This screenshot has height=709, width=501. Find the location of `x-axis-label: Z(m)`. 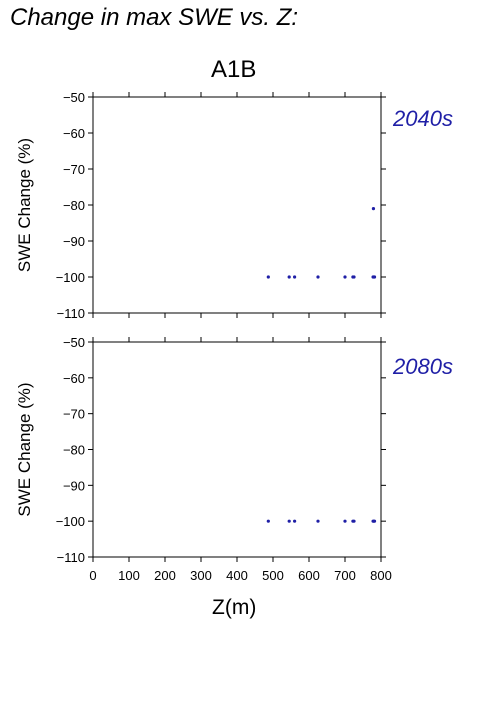

x-axis-label: Z(m) is located at coordinates (234, 607).